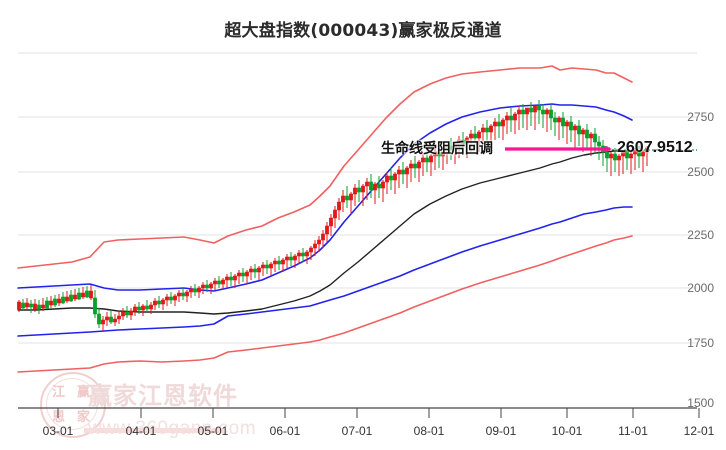 Image resolution: width=726 pixels, height=450 pixels. I want to click on chart-axis, so click(359, 412).